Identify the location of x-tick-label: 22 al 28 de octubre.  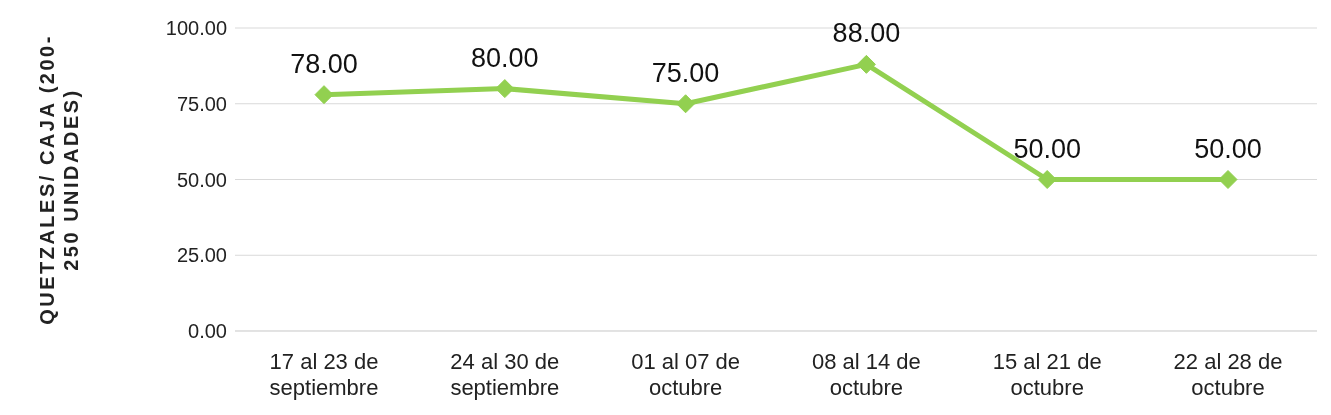
(1228, 374).